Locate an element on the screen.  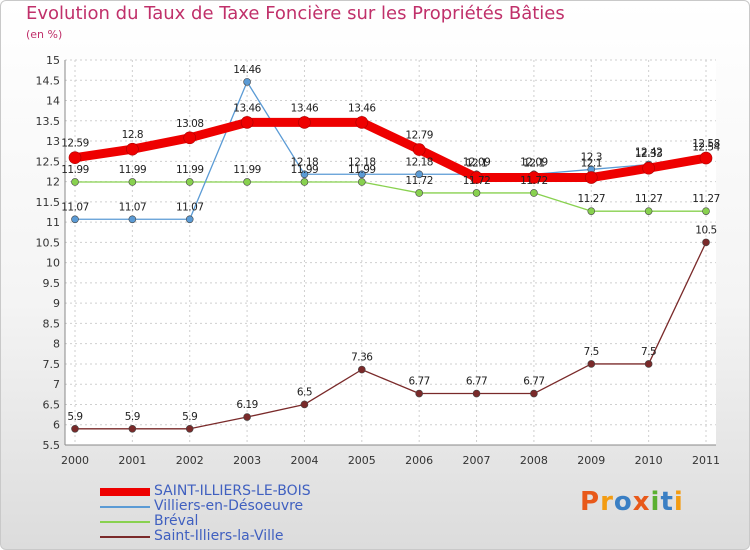
data-label-series-1: 14.46 is located at coordinates (247, 70).